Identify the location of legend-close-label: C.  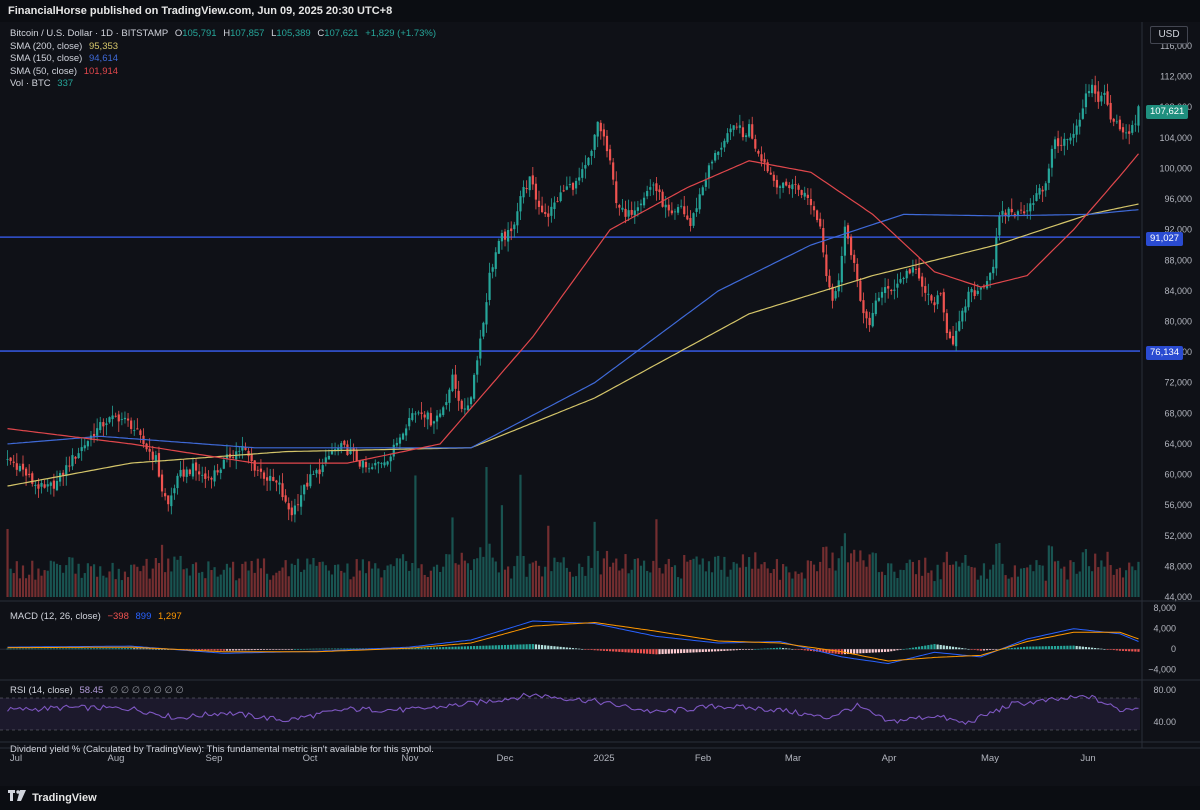
(321, 33).